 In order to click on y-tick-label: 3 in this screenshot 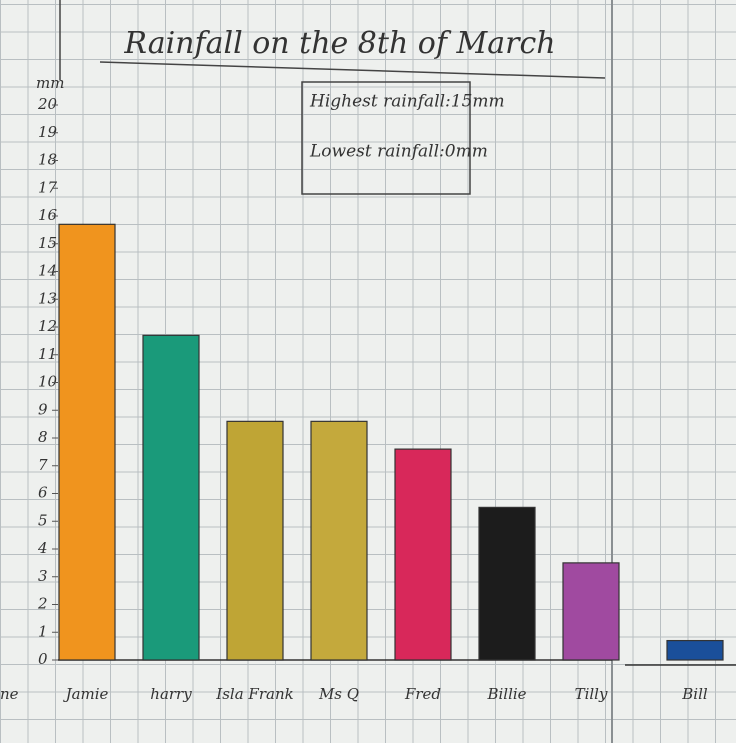, I will do `click(43, 576)`.